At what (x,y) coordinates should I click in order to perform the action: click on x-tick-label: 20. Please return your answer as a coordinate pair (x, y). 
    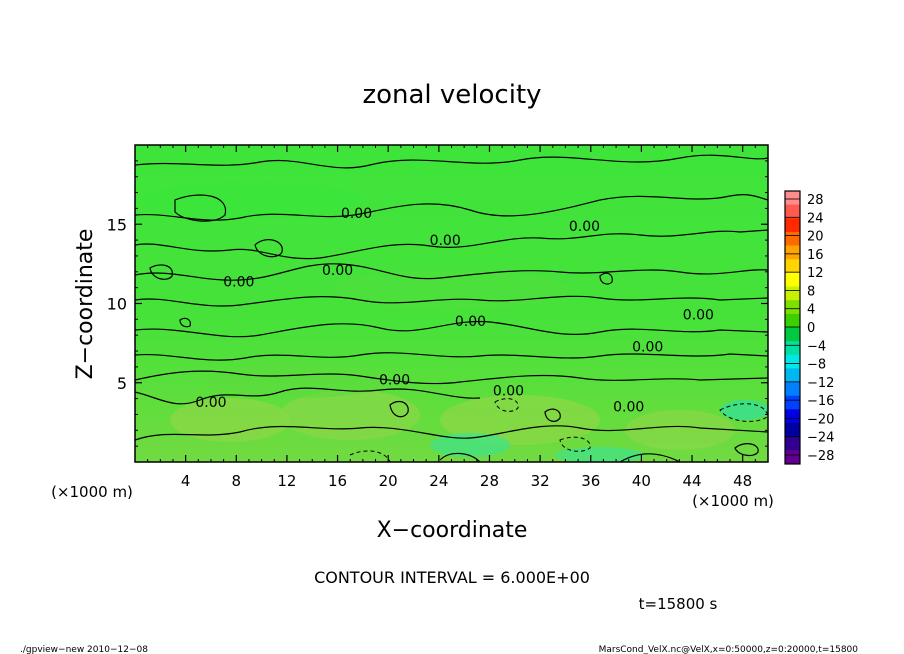
    Looking at the image, I should click on (388, 481).